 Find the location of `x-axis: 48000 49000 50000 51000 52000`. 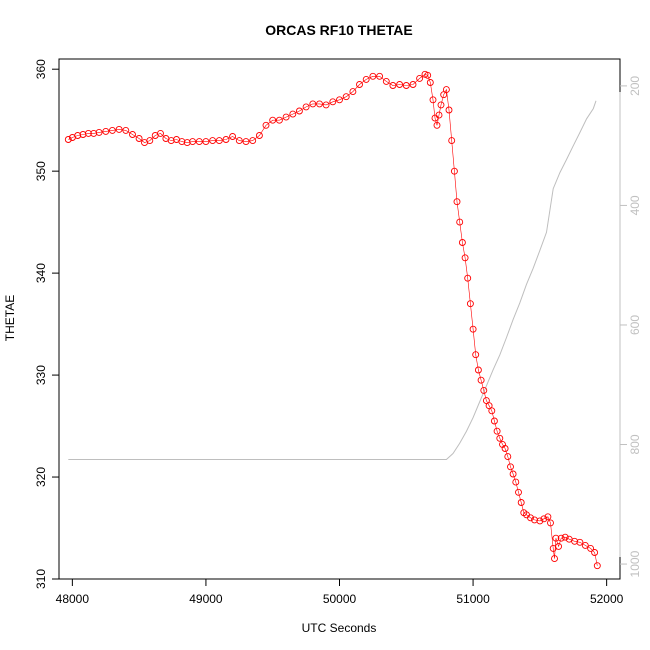

x-axis: 48000 49000 50000 51000 52000 is located at coordinates (340, 592).